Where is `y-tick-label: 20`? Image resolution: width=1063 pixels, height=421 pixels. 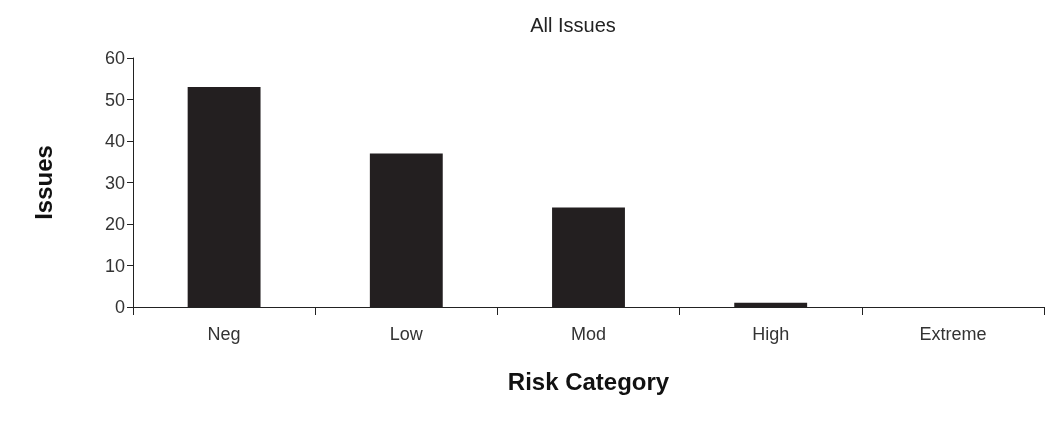 y-tick-label: 20 is located at coordinates (114, 224).